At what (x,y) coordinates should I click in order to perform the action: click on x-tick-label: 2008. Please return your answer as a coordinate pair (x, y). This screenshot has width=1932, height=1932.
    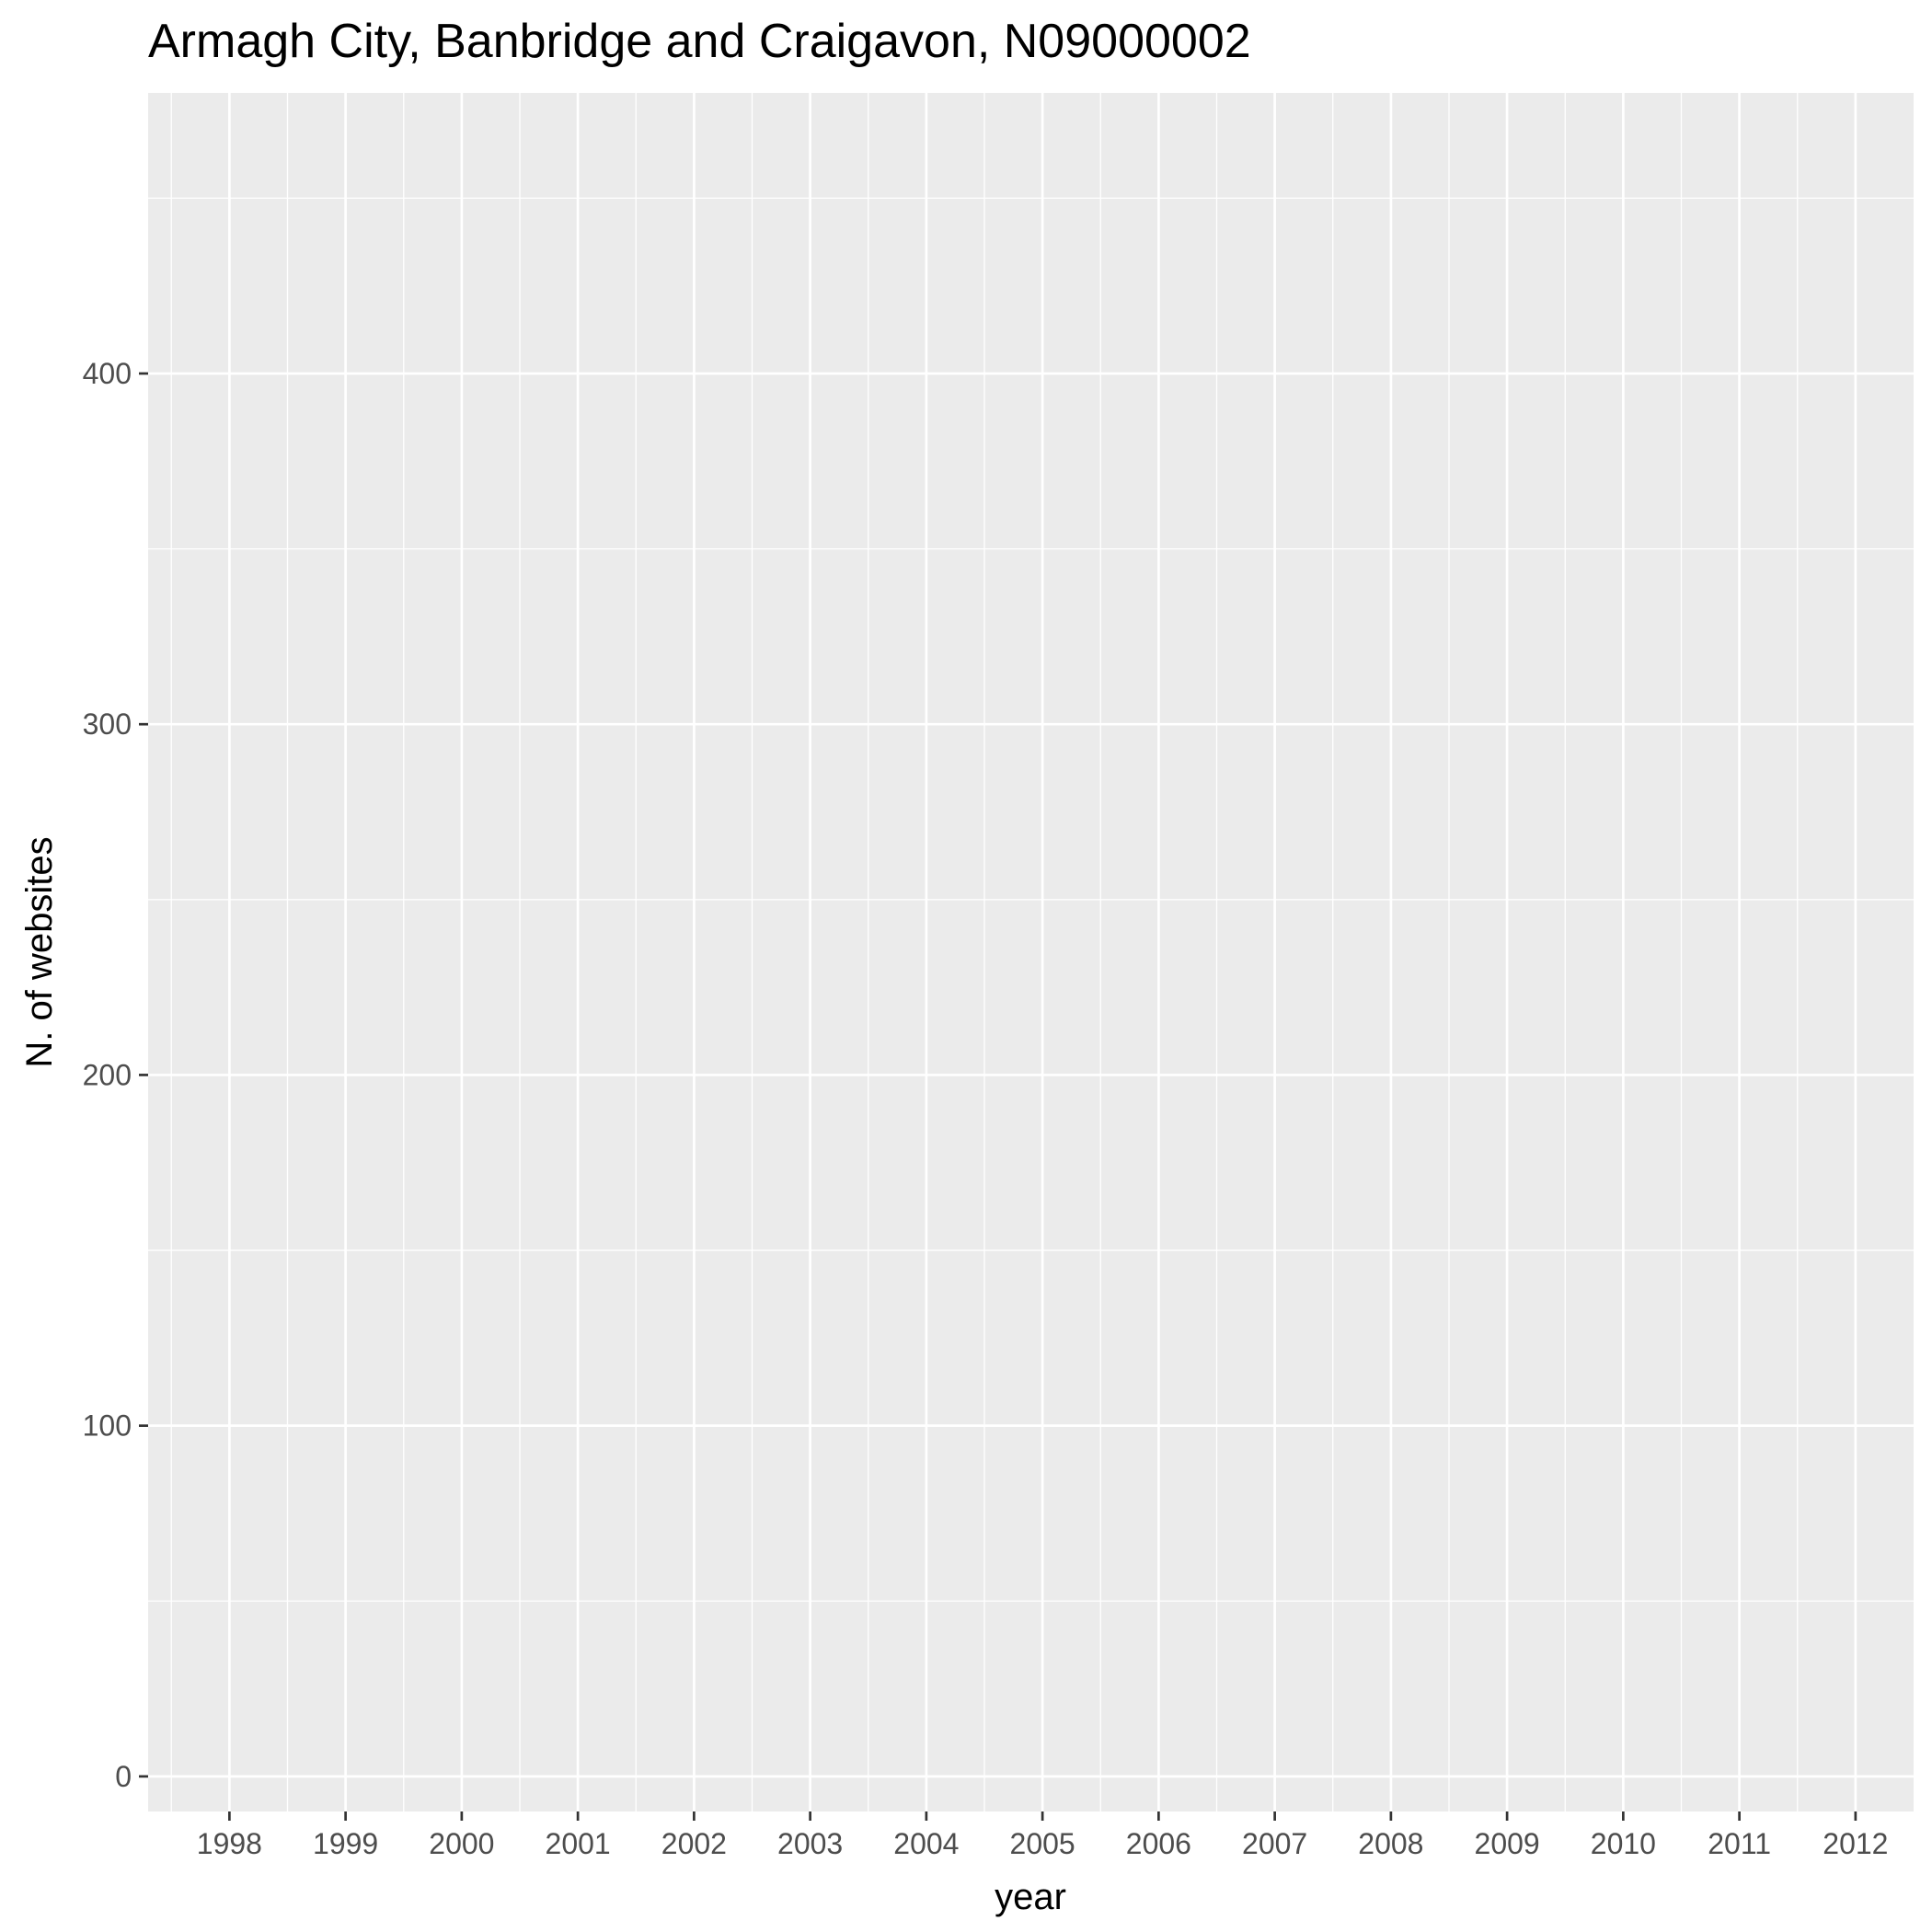
    Looking at the image, I should click on (1390, 1843).